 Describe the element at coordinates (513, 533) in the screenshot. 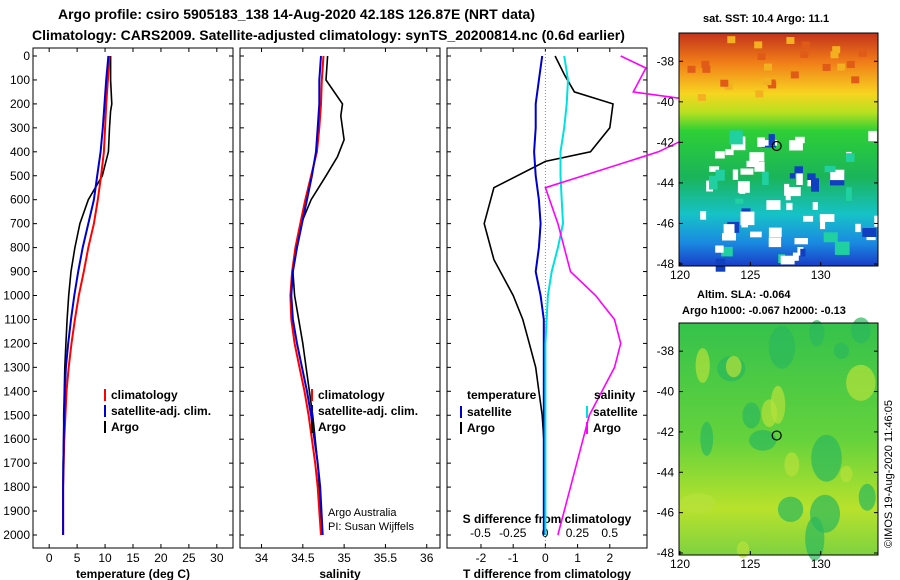

I see `s-tick-label: -0.25` at that location.